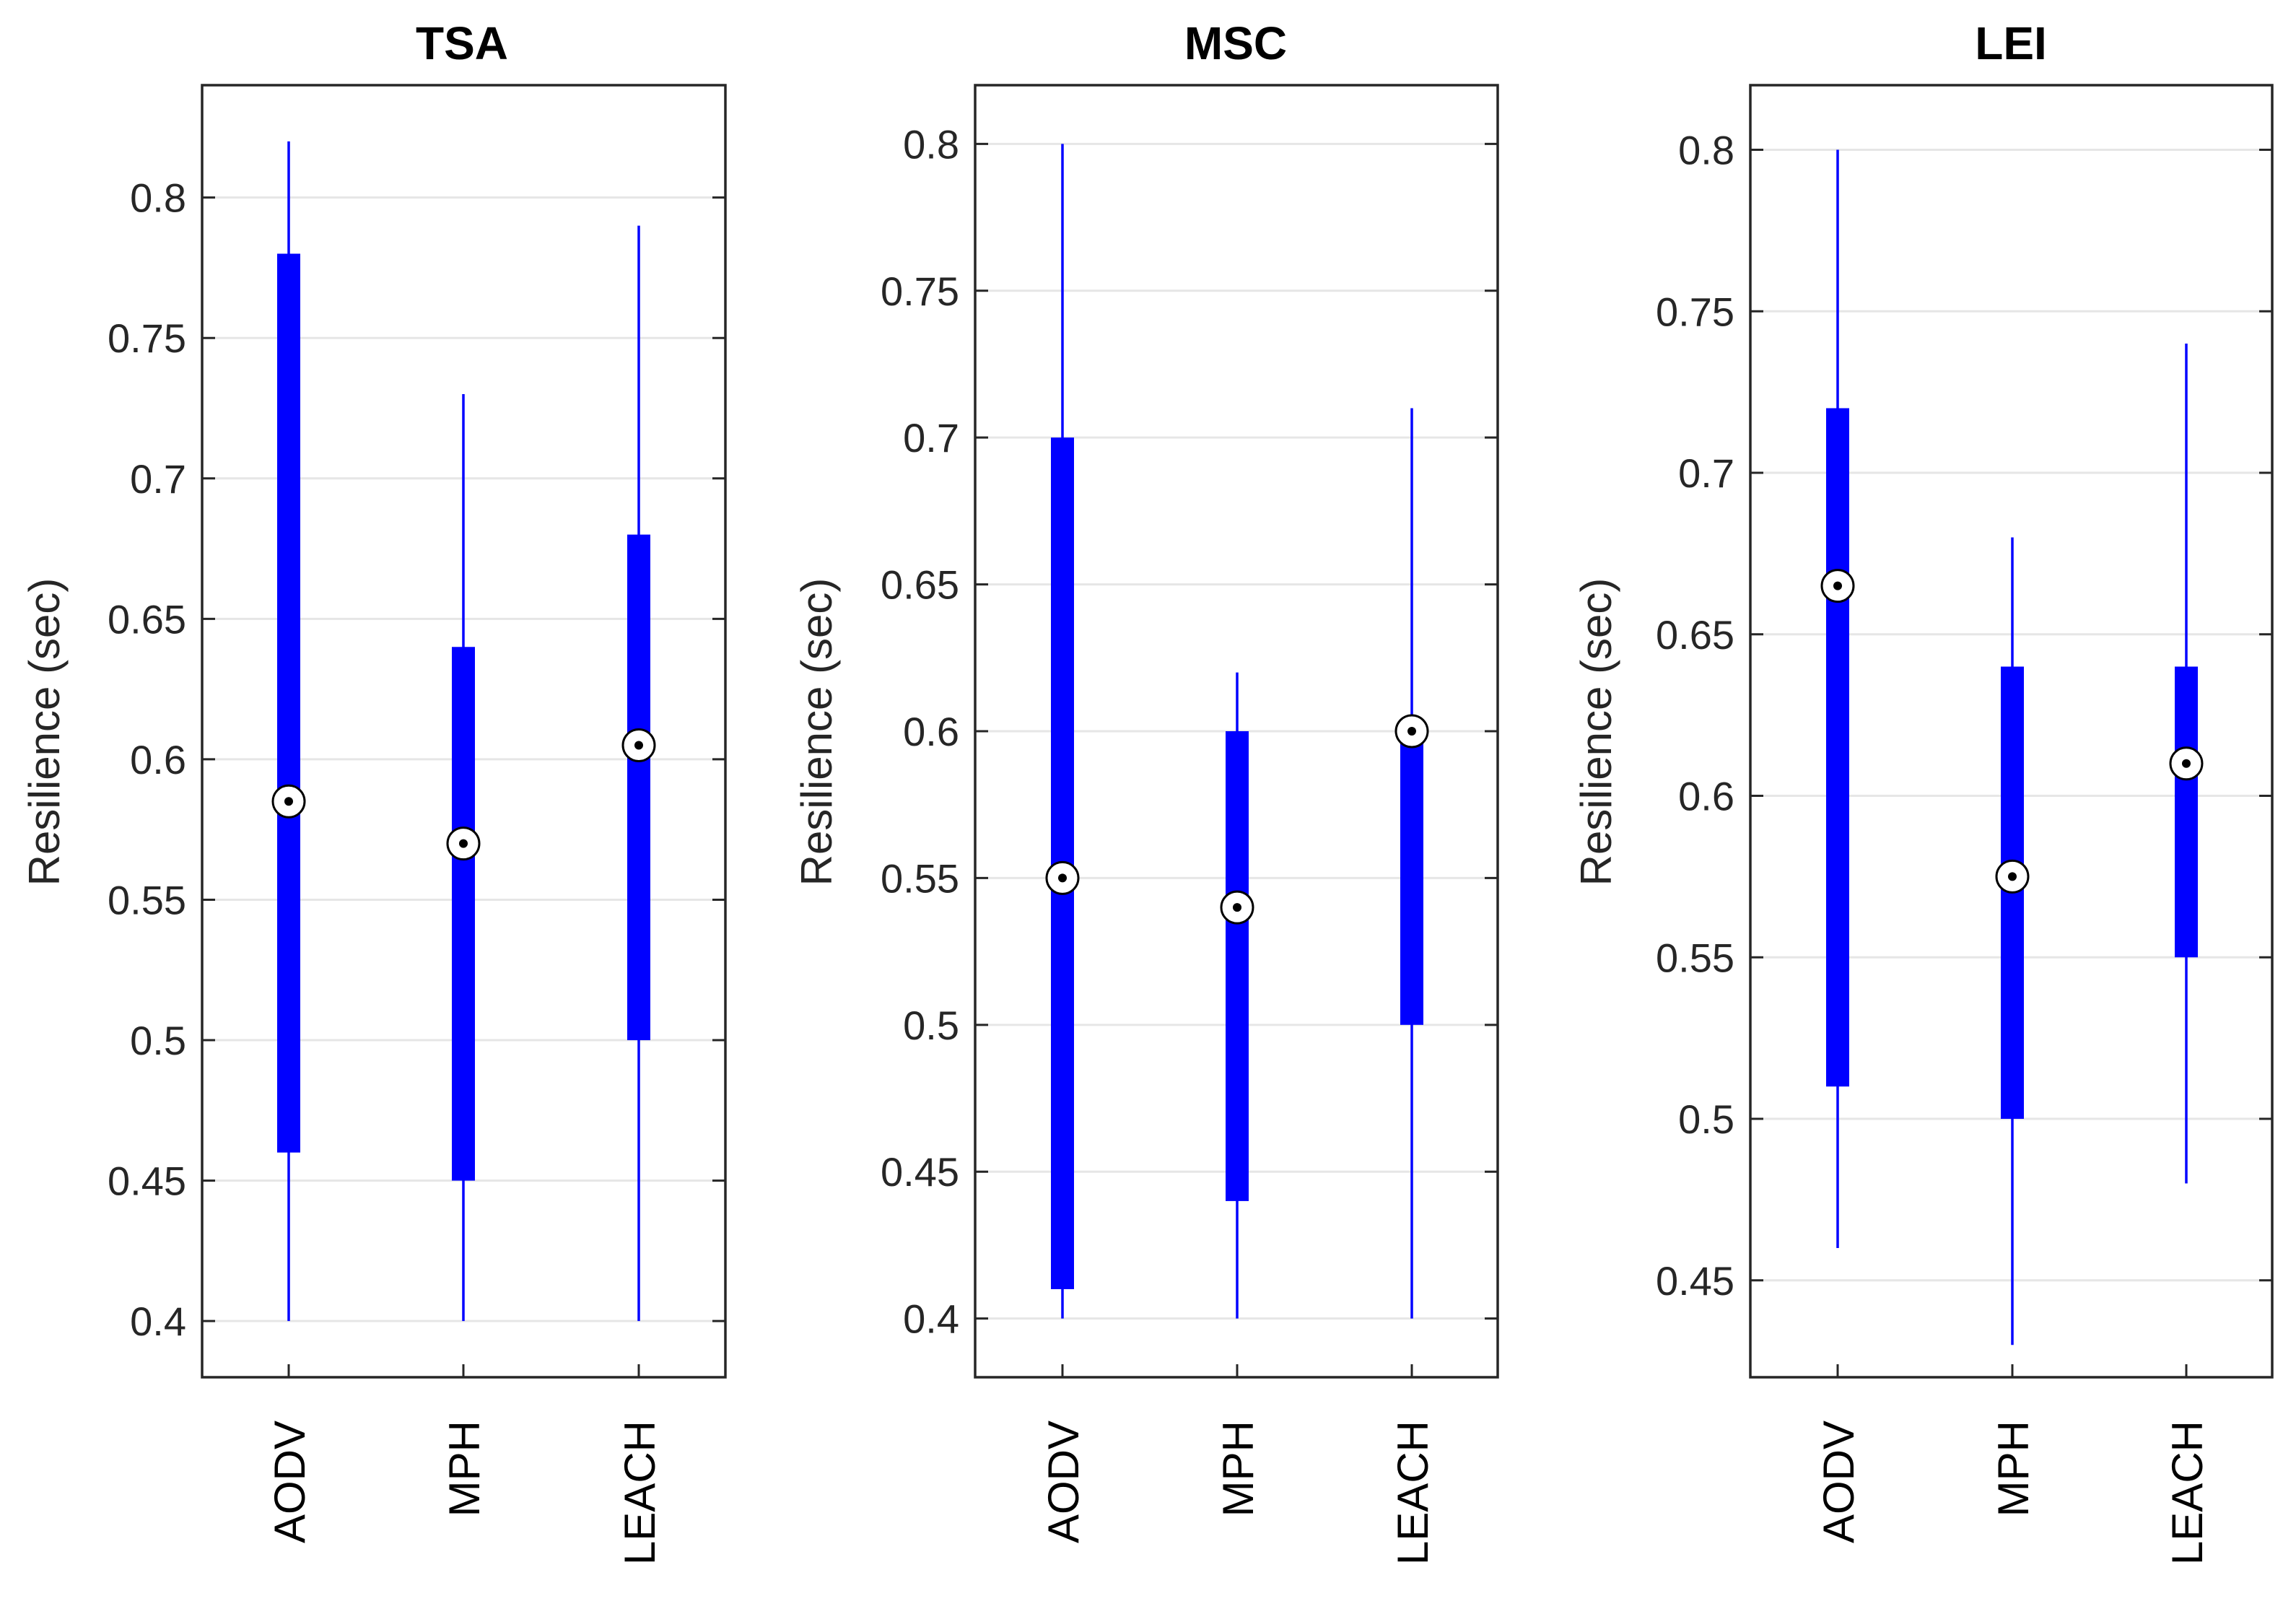 This screenshot has height=1601, width=2296. Describe the element at coordinates (2011, 43) in the screenshot. I see `subplot-title: LEI` at that location.